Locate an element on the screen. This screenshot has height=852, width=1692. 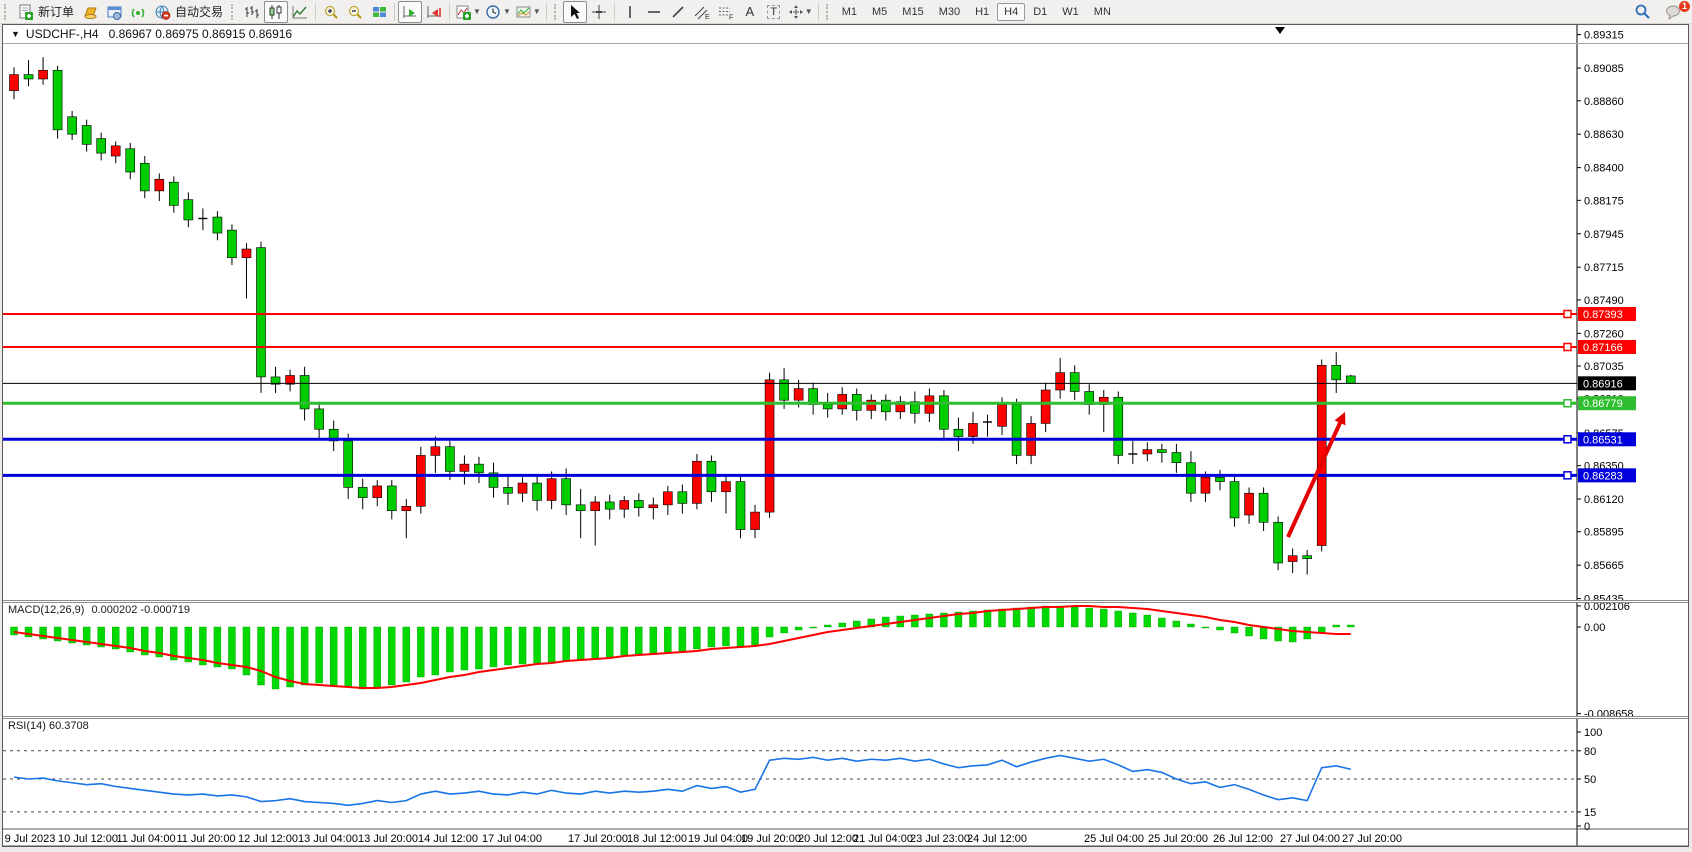
svg-text: 25 Jul 04:00 is located at coordinates (1114, 839).